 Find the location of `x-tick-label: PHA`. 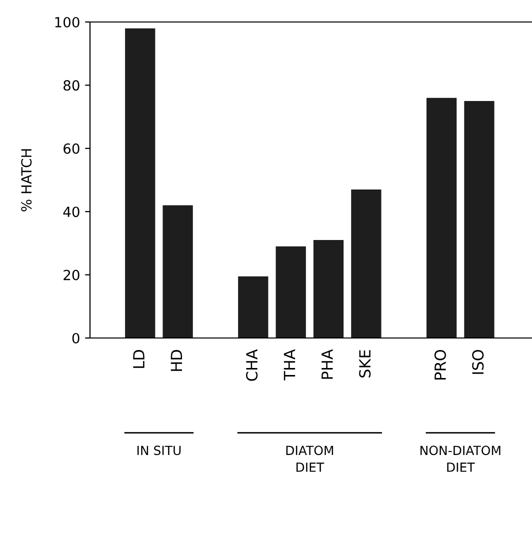

x-tick-label: PHA is located at coordinates (327, 364).